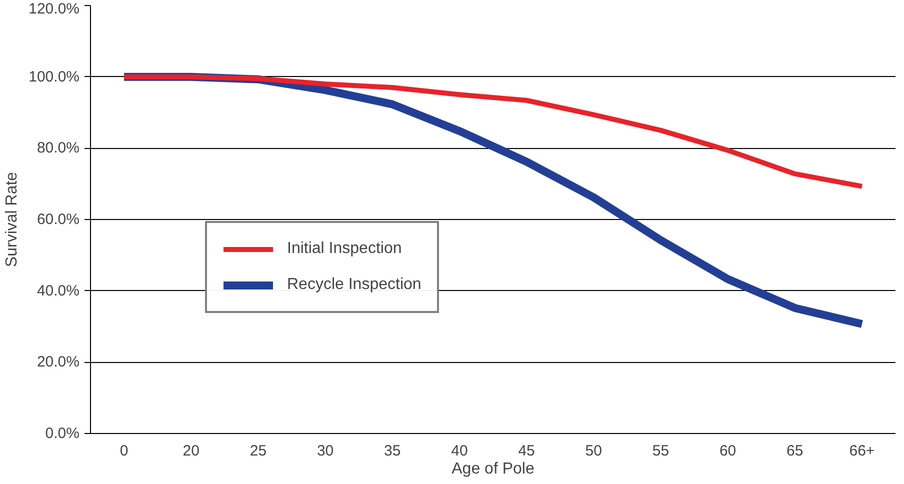 The height and width of the screenshot is (484, 904). What do you see at coordinates (392, 451) in the screenshot?
I see `x-tick-label: 35` at bounding box center [392, 451].